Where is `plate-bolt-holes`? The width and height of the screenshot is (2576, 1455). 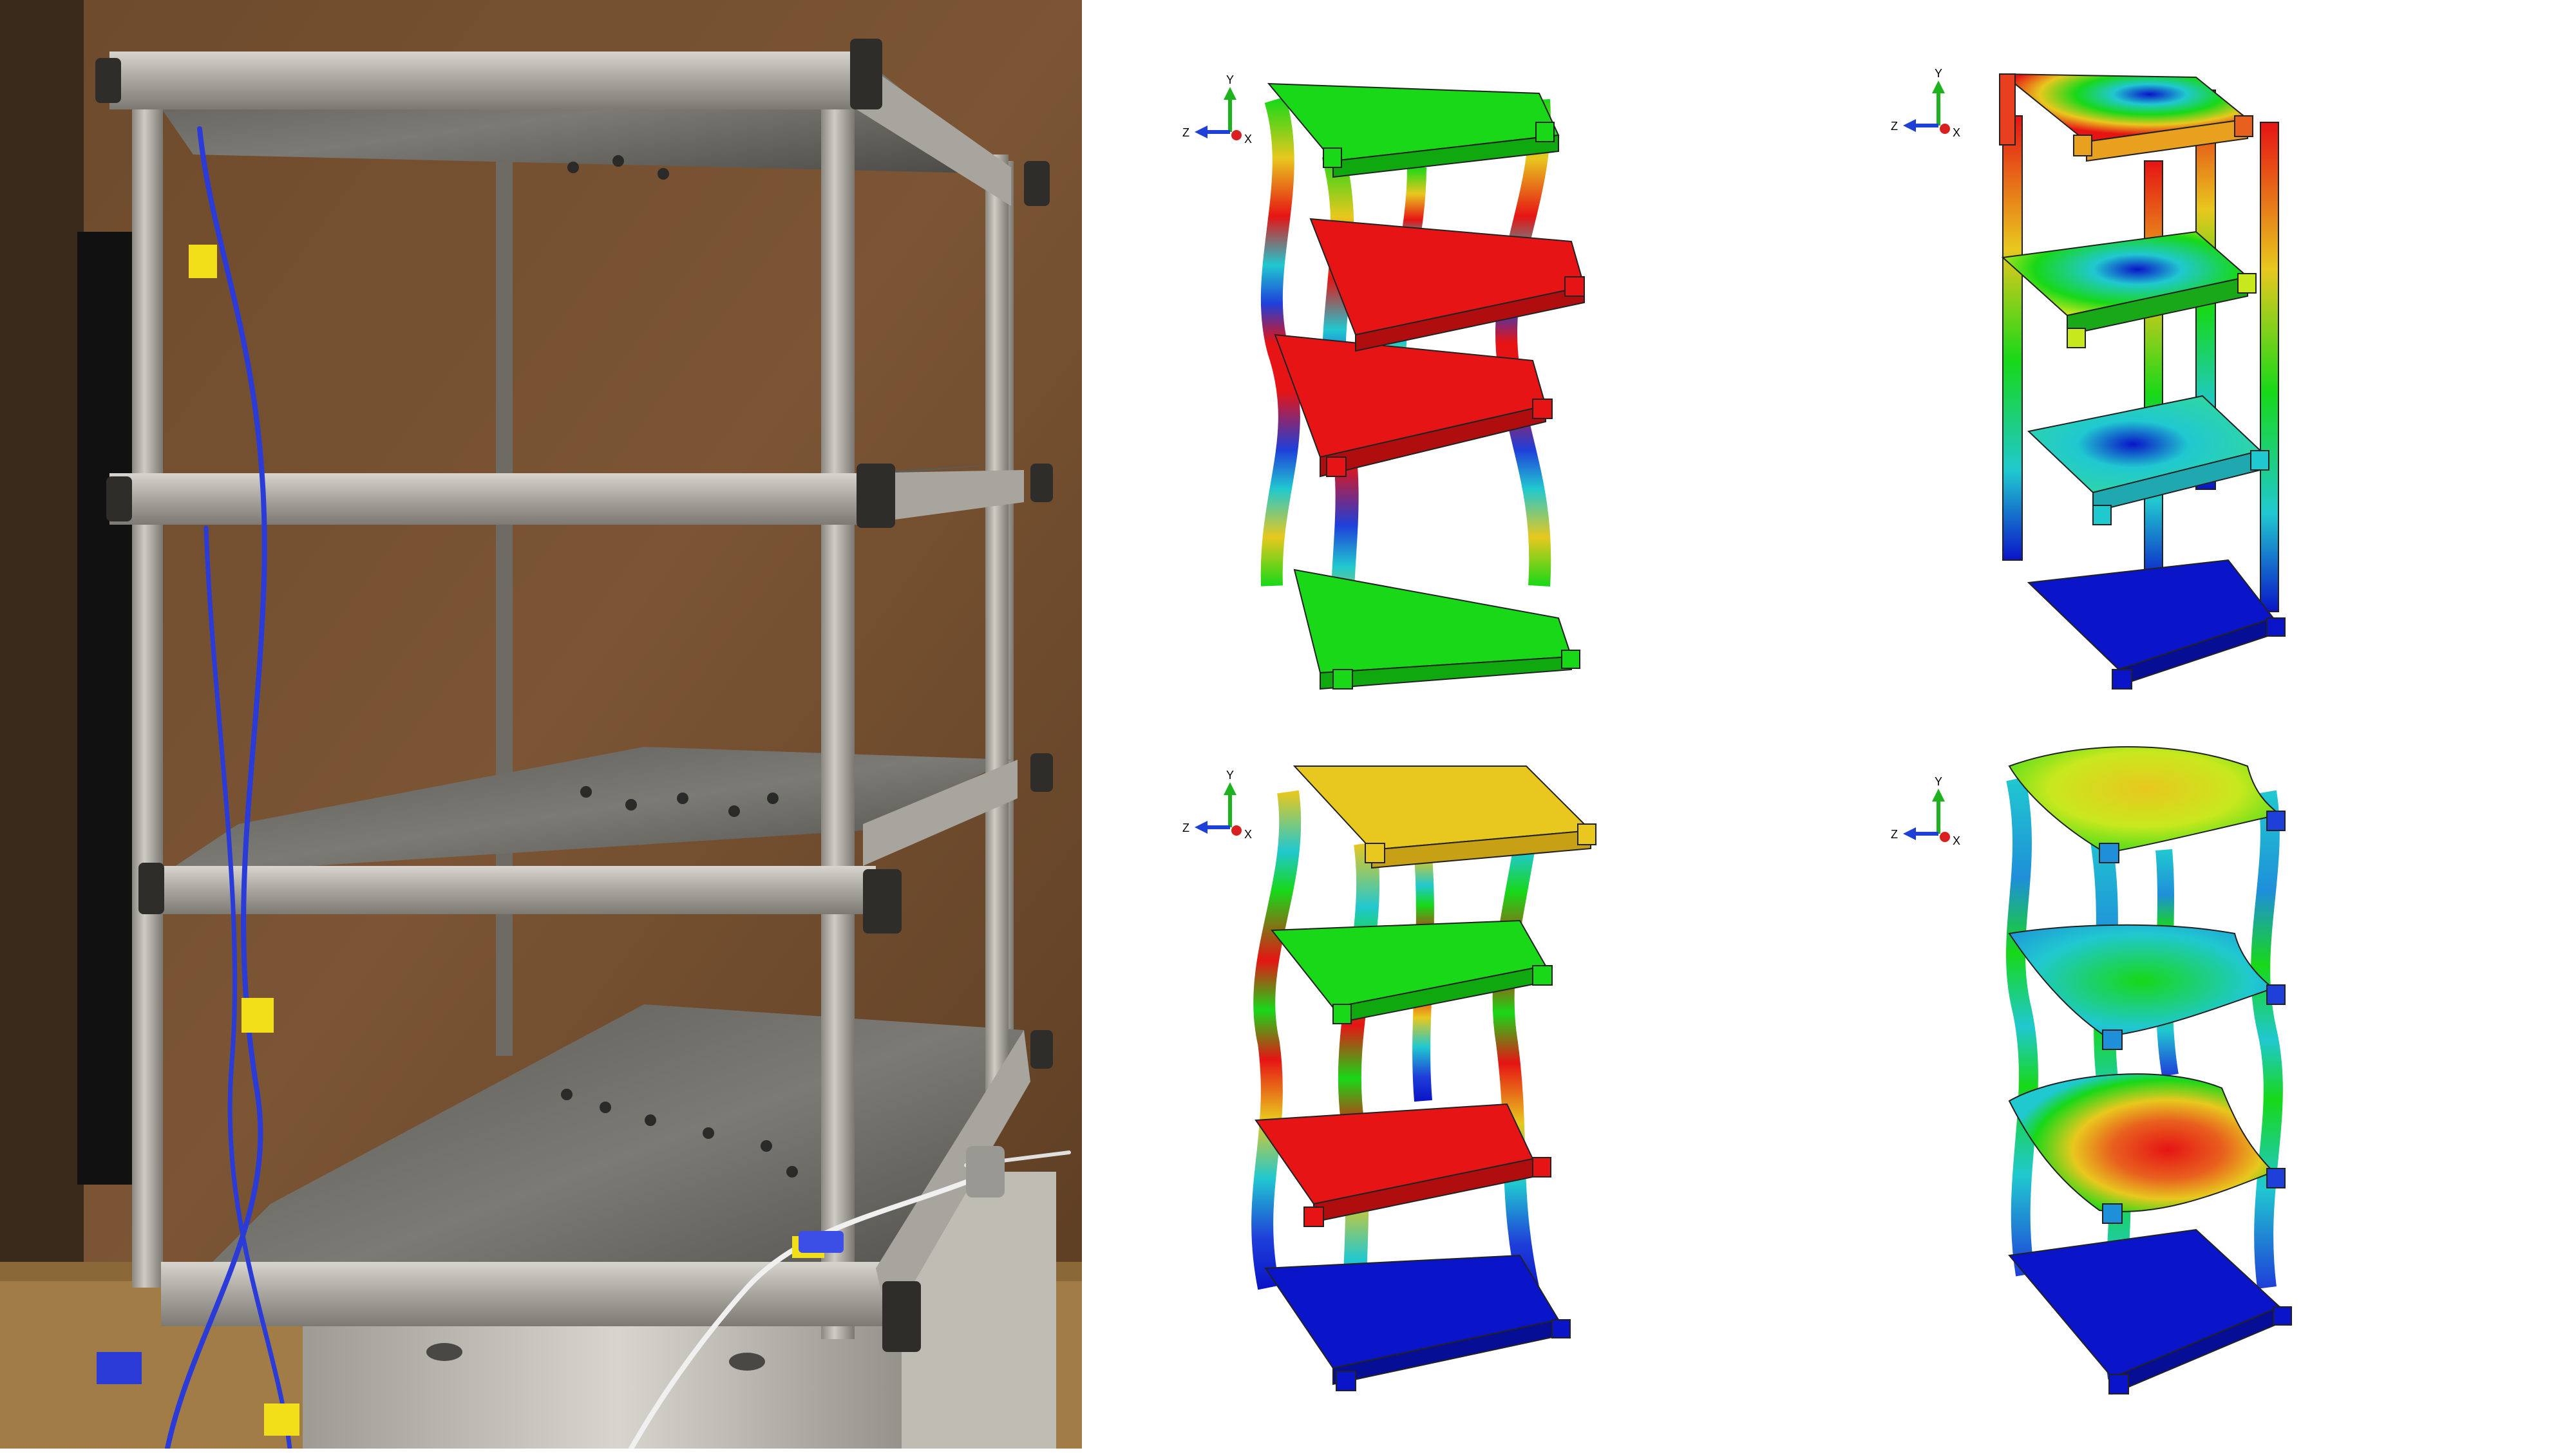
plate-bolt-holes is located at coordinates (680, 666).